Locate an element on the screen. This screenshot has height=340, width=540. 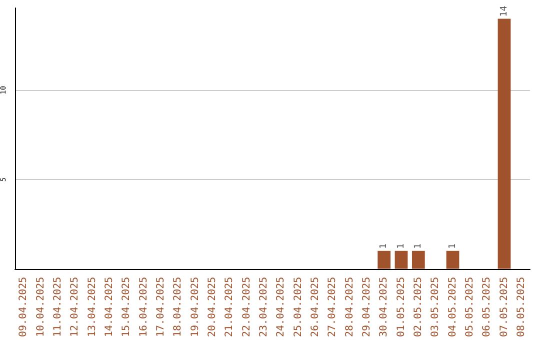
x-tick-label: 16.04.2025 is located at coordinates (144, 307).